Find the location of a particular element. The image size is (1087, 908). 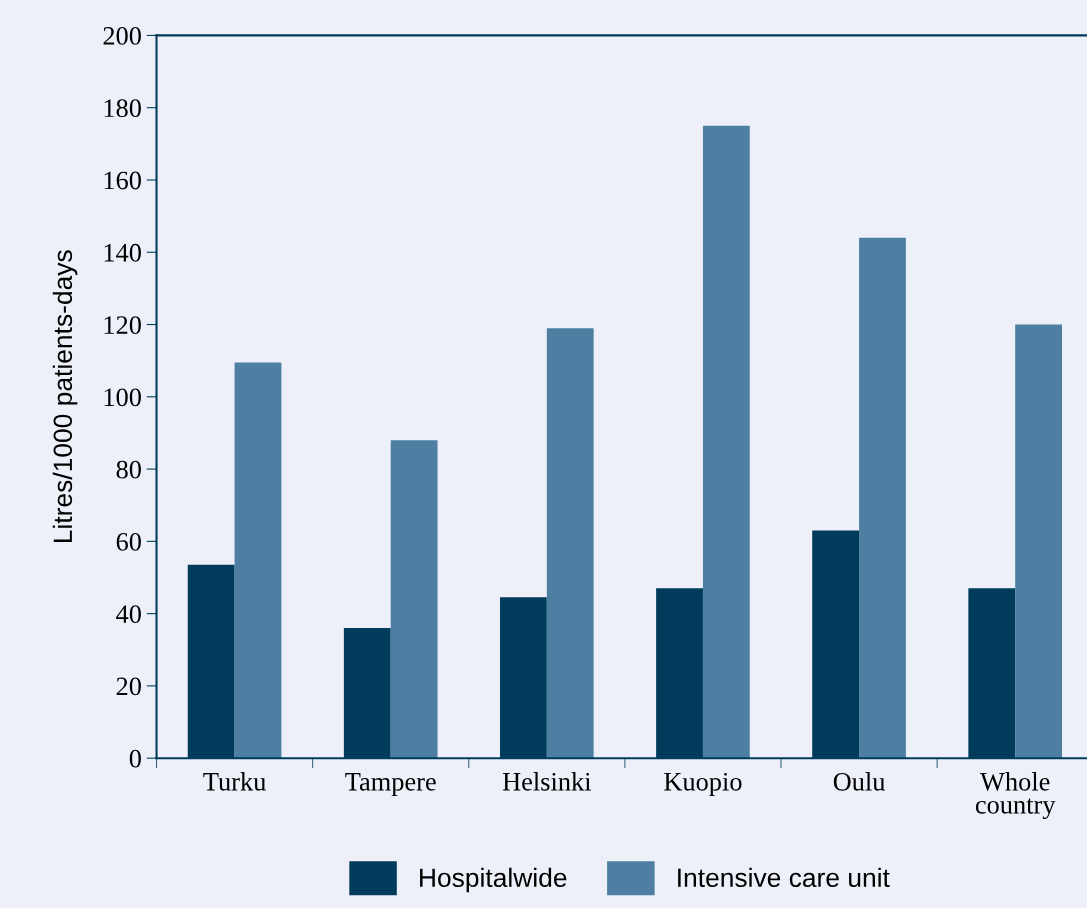

x-tick-label: Turku is located at coordinates (234, 781).